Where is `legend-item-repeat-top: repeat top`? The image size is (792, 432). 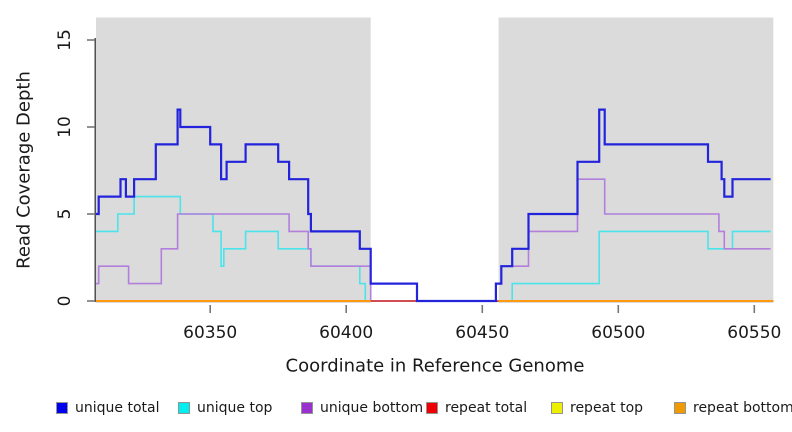 legend-item-repeat-top: repeat top is located at coordinates (597, 408).